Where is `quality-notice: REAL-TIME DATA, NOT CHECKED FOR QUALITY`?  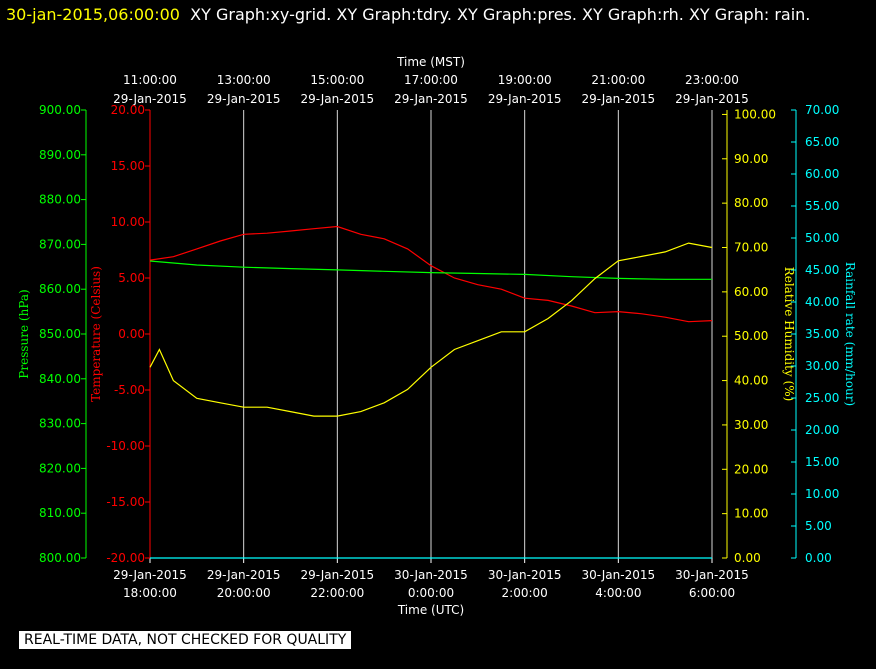
quality-notice: REAL-TIME DATA, NOT CHECKED FOR QUALITY is located at coordinates (185, 640).